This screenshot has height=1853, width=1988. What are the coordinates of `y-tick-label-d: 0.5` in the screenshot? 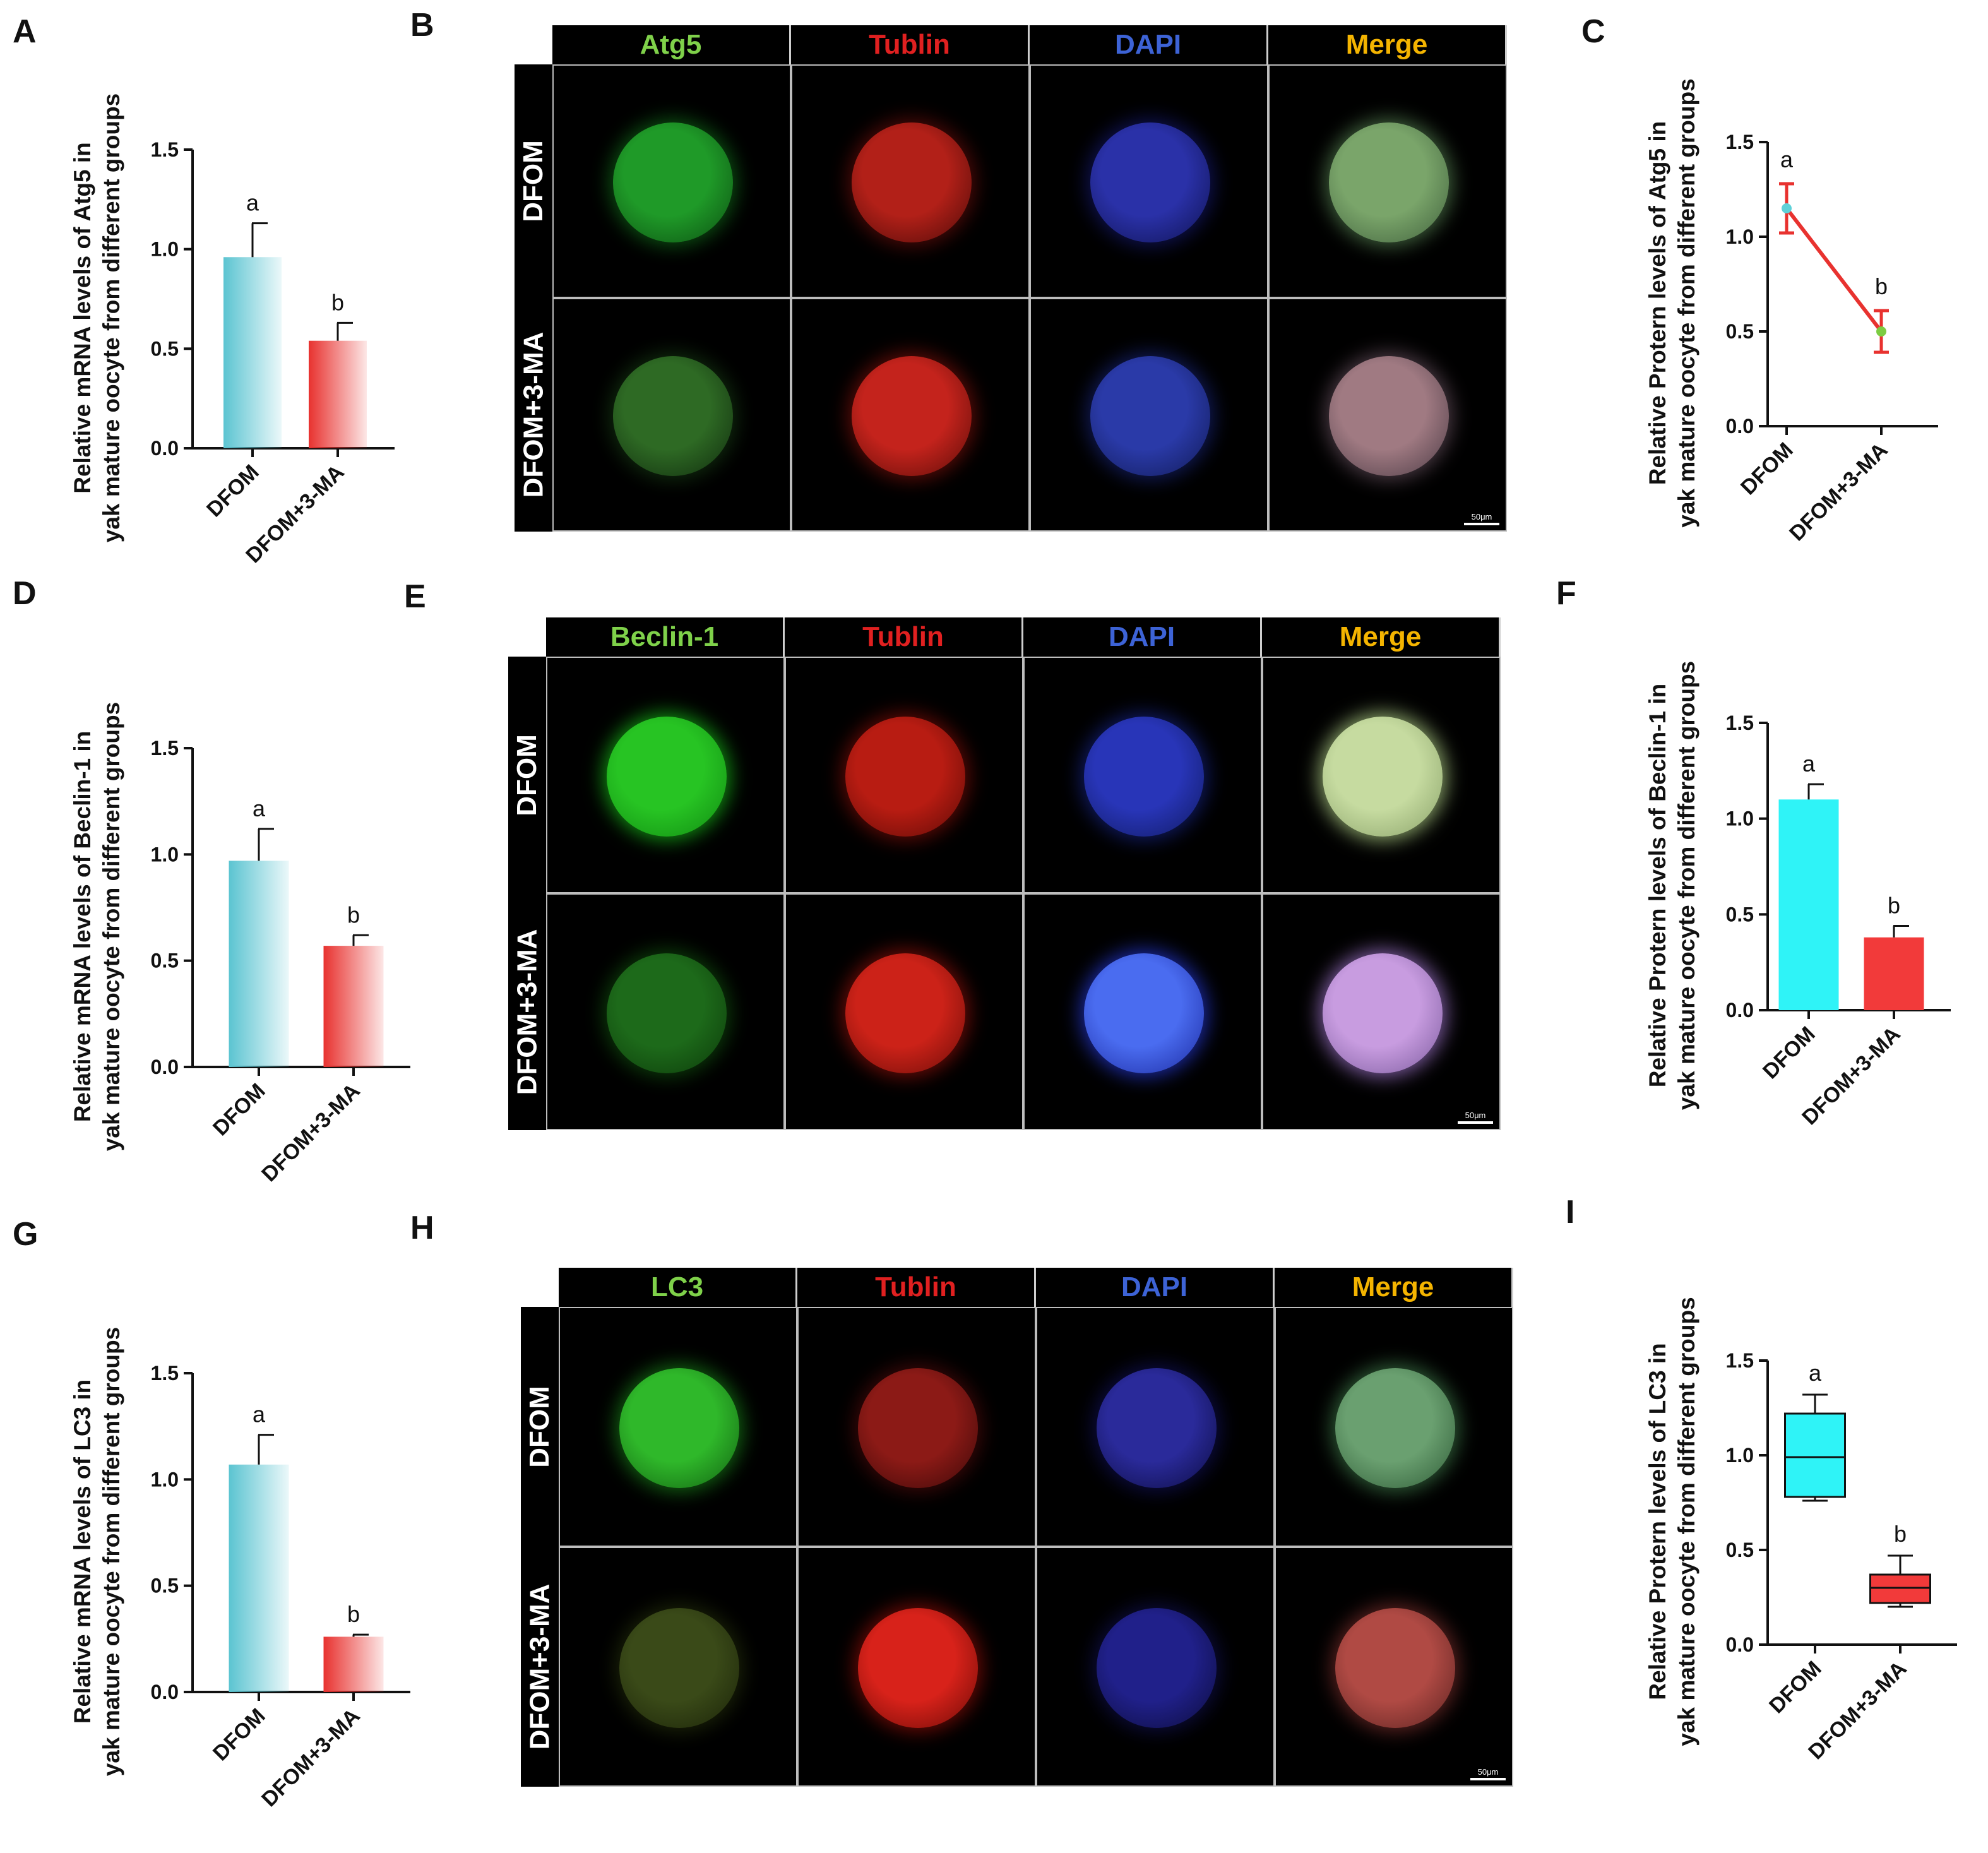 It's located at (165, 961).